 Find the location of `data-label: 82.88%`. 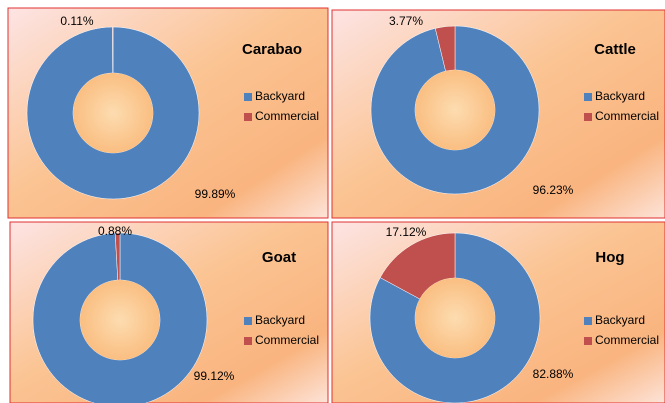

data-label: 82.88% is located at coordinates (553, 374).